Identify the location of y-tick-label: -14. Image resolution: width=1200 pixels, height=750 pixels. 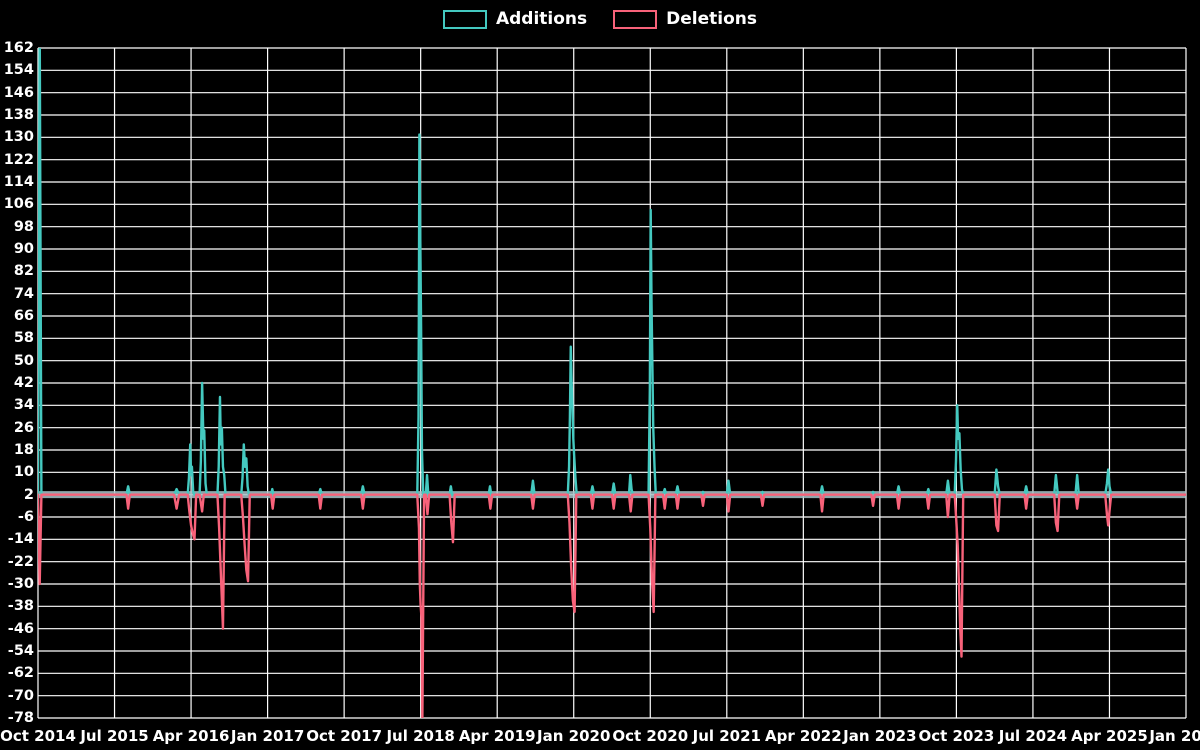
(20, 539).